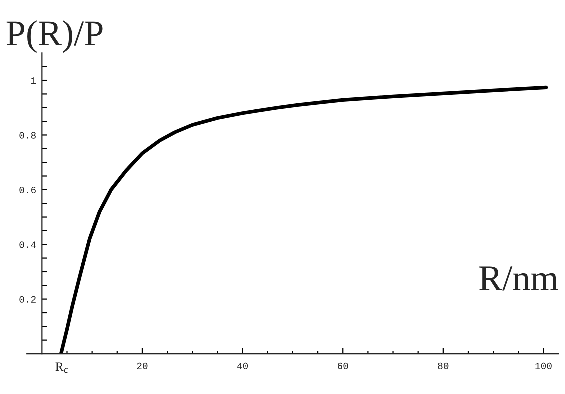  I want to click on x-tick-label: 40, so click(242, 366).